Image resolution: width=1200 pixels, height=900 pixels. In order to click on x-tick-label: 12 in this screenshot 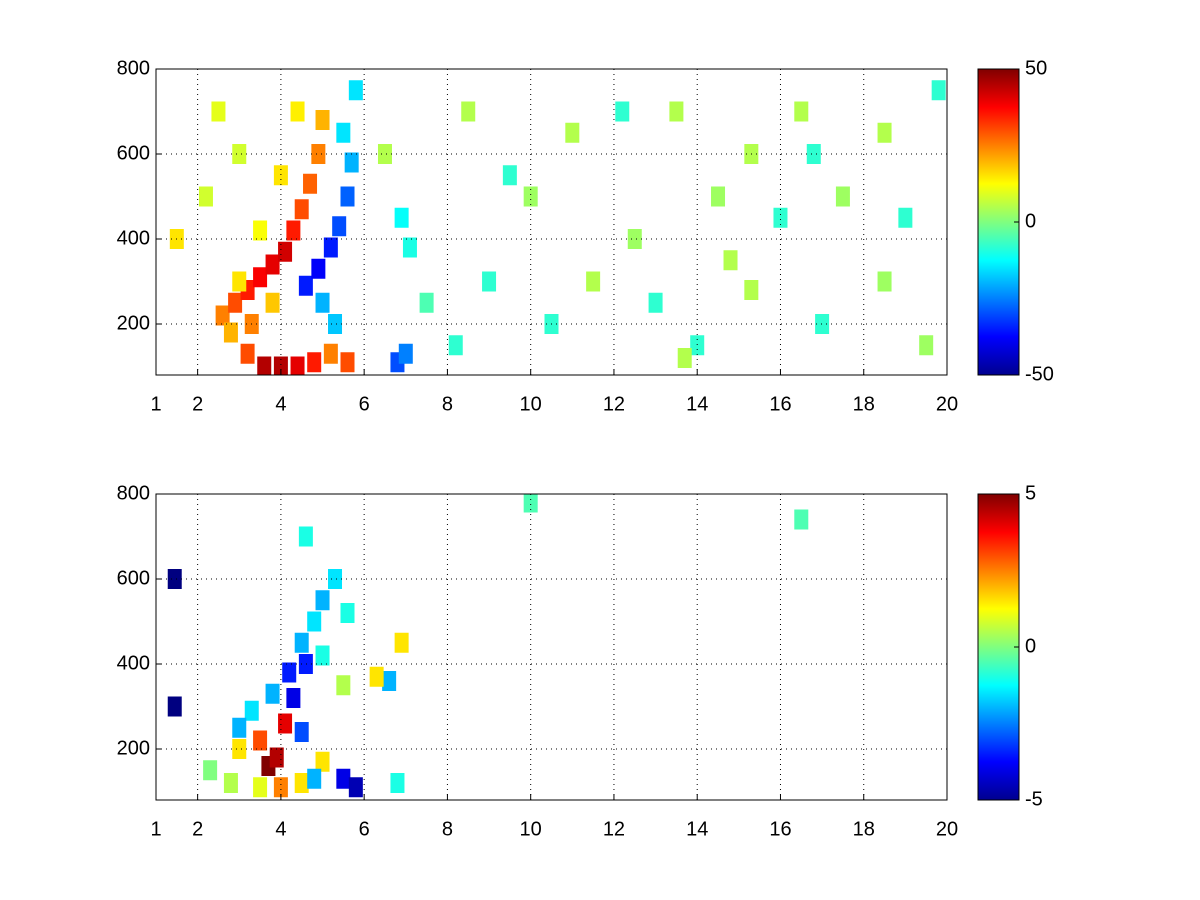, I will do `click(614, 404)`.